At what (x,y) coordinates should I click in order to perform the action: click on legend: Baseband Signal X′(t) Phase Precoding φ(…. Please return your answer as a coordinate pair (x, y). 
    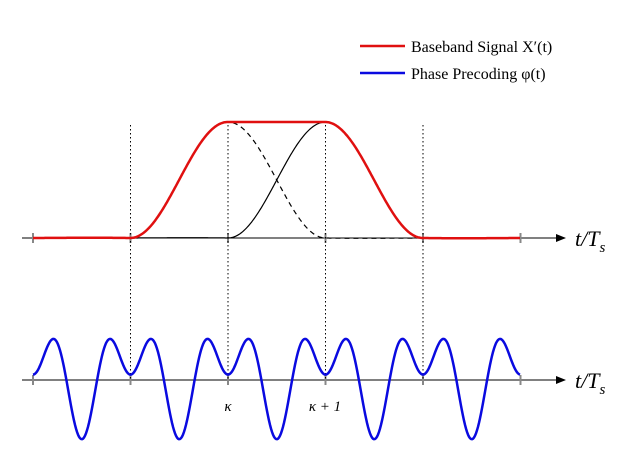
    Looking at the image, I should click on (456, 61).